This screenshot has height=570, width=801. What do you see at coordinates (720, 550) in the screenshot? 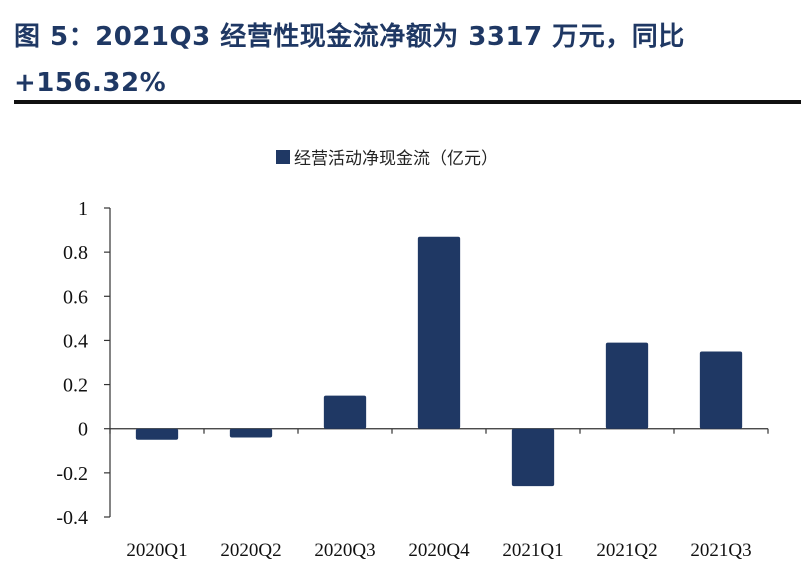
I see `x-tick-label: 2021Q3` at bounding box center [720, 550].